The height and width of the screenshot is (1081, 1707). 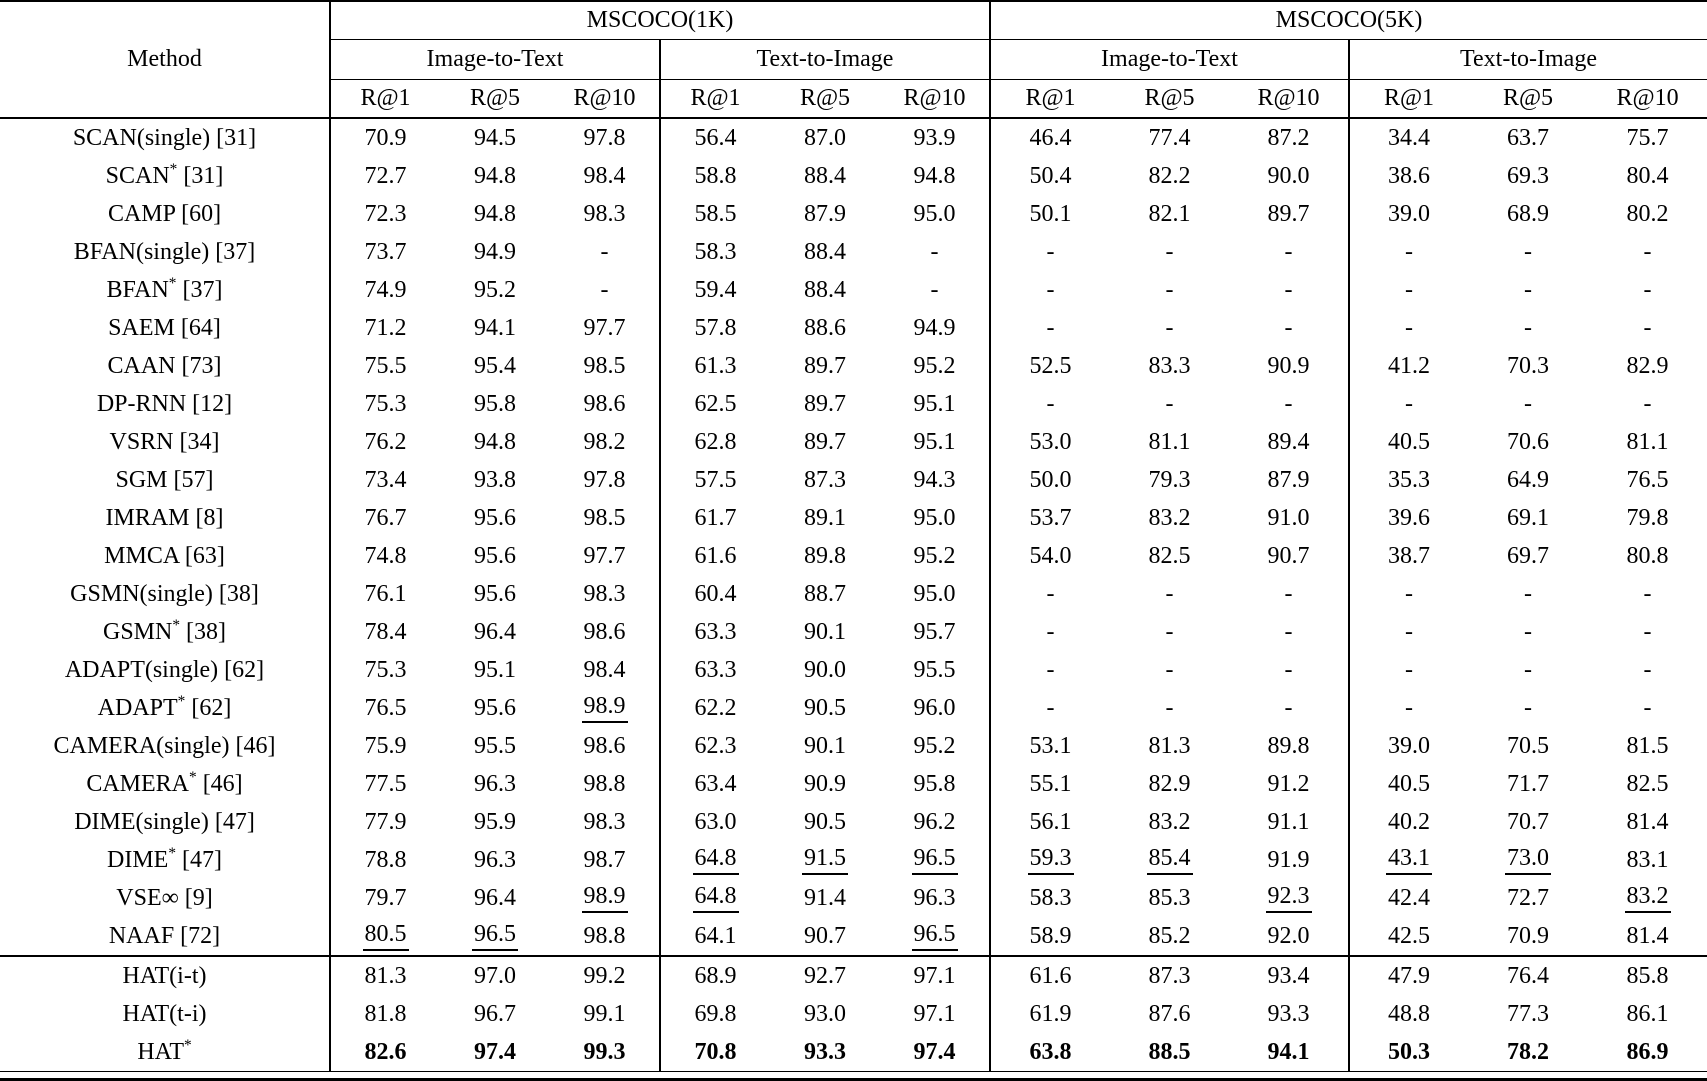 I want to click on metric-value: 63.3, so click(x=714, y=632).